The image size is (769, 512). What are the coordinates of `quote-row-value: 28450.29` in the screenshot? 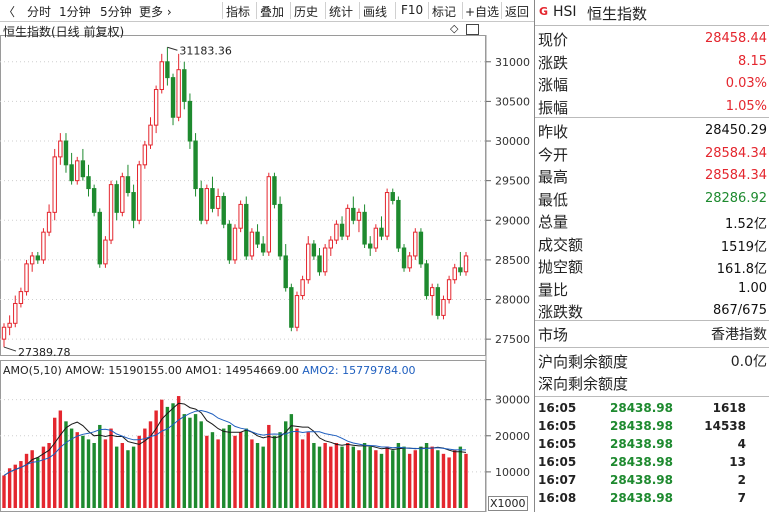 It's located at (735, 130).